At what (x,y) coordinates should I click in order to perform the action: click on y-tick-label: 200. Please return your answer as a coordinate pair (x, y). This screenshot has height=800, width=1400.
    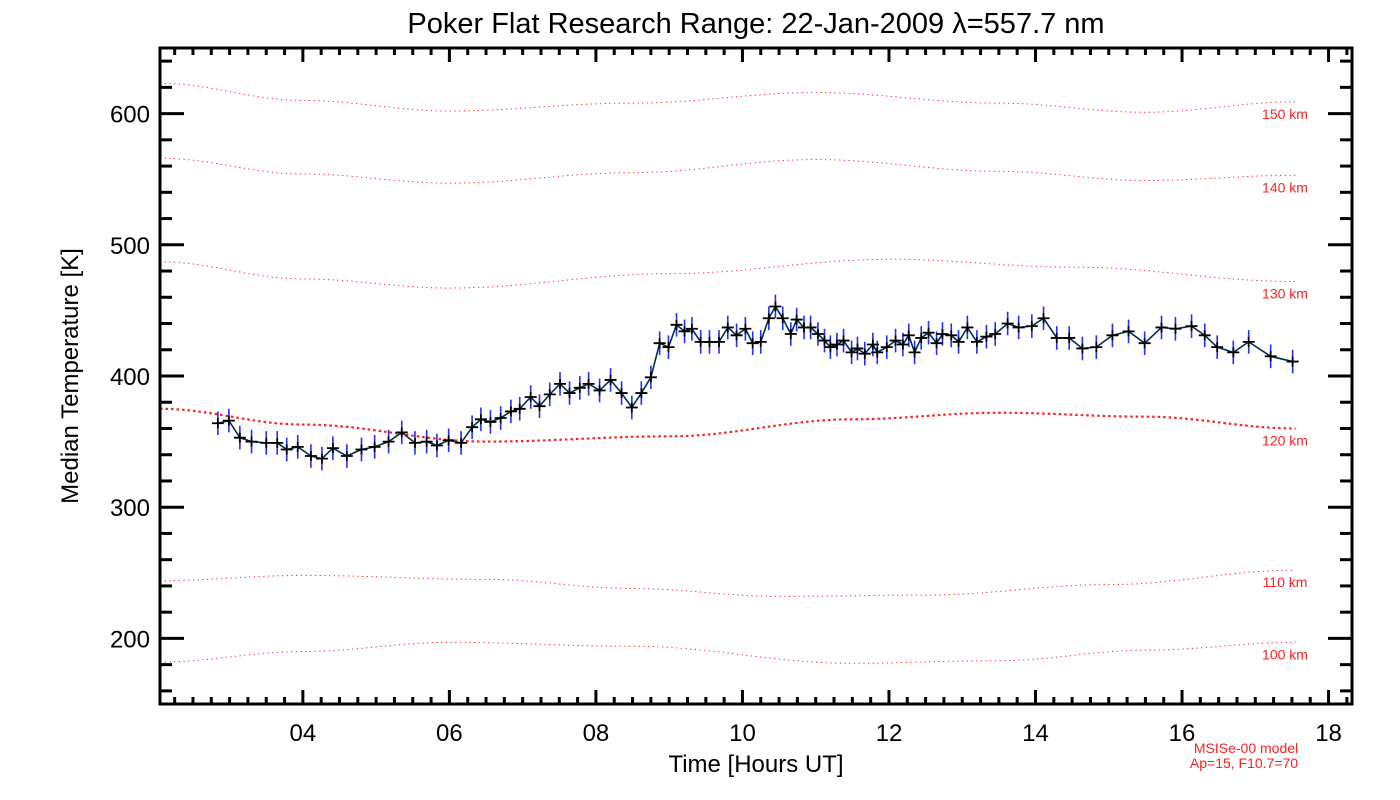
    Looking at the image, I should click on (130, 639).